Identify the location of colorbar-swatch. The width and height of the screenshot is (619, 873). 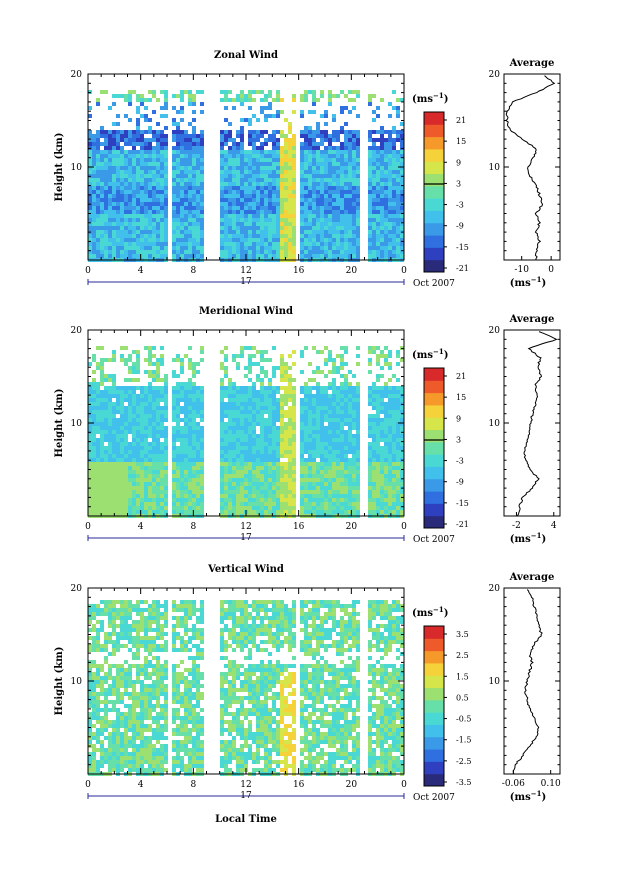
(434, 266).